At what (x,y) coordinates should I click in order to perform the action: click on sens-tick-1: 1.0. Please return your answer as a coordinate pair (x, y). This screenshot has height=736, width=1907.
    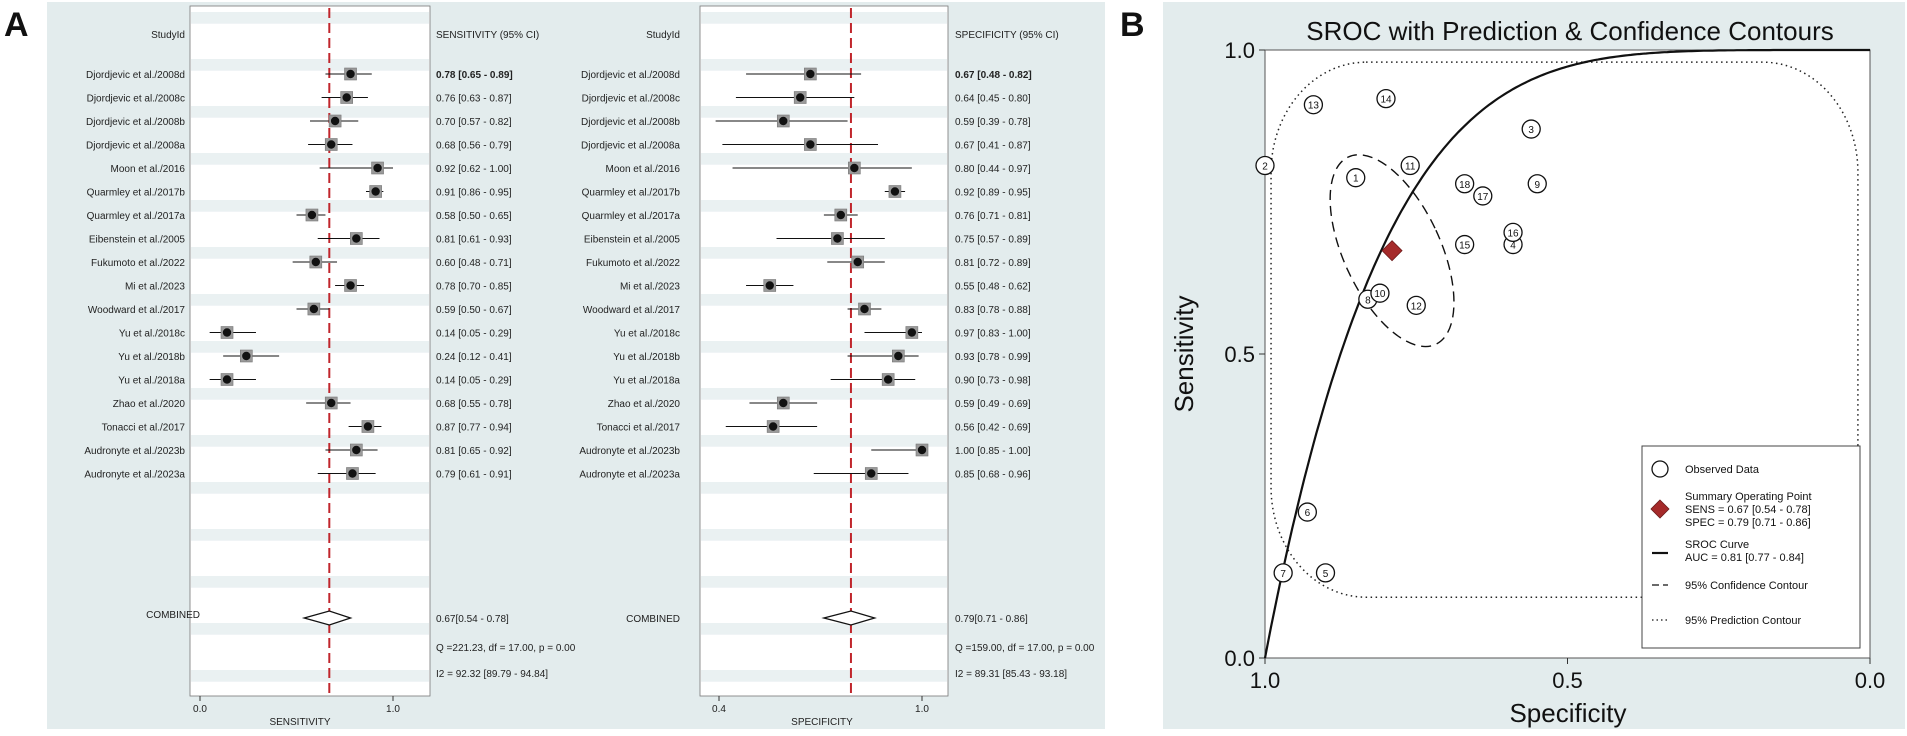
    Looking at the image, I should click on (393, 709).